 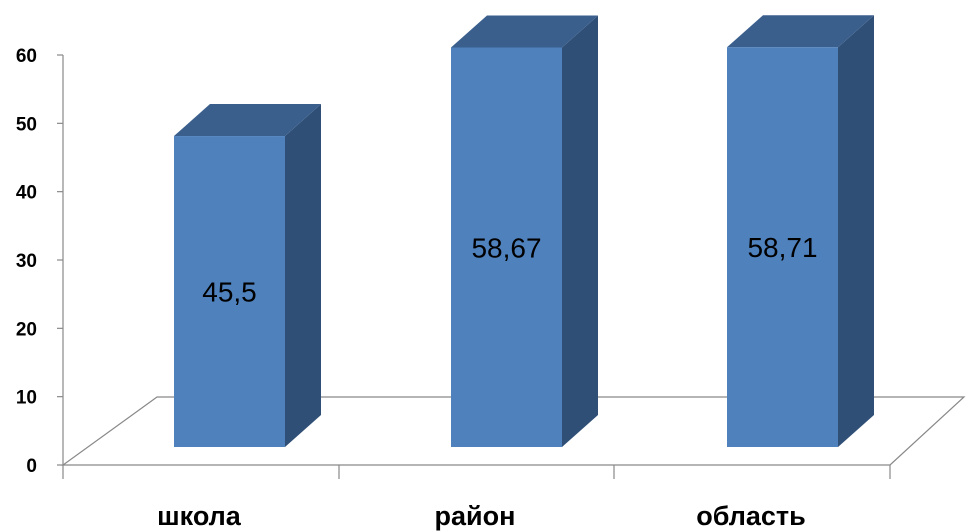 I want to click on x-category-label: школа, so click(x=199, y=516).